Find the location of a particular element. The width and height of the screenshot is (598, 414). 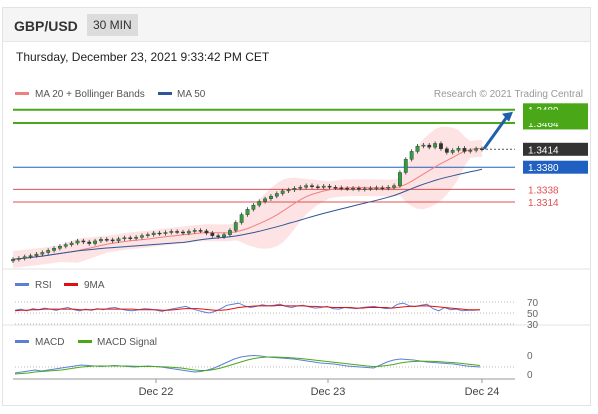

credit-text: Research © 2021 Trading Central is located at coordinates (508, 94).